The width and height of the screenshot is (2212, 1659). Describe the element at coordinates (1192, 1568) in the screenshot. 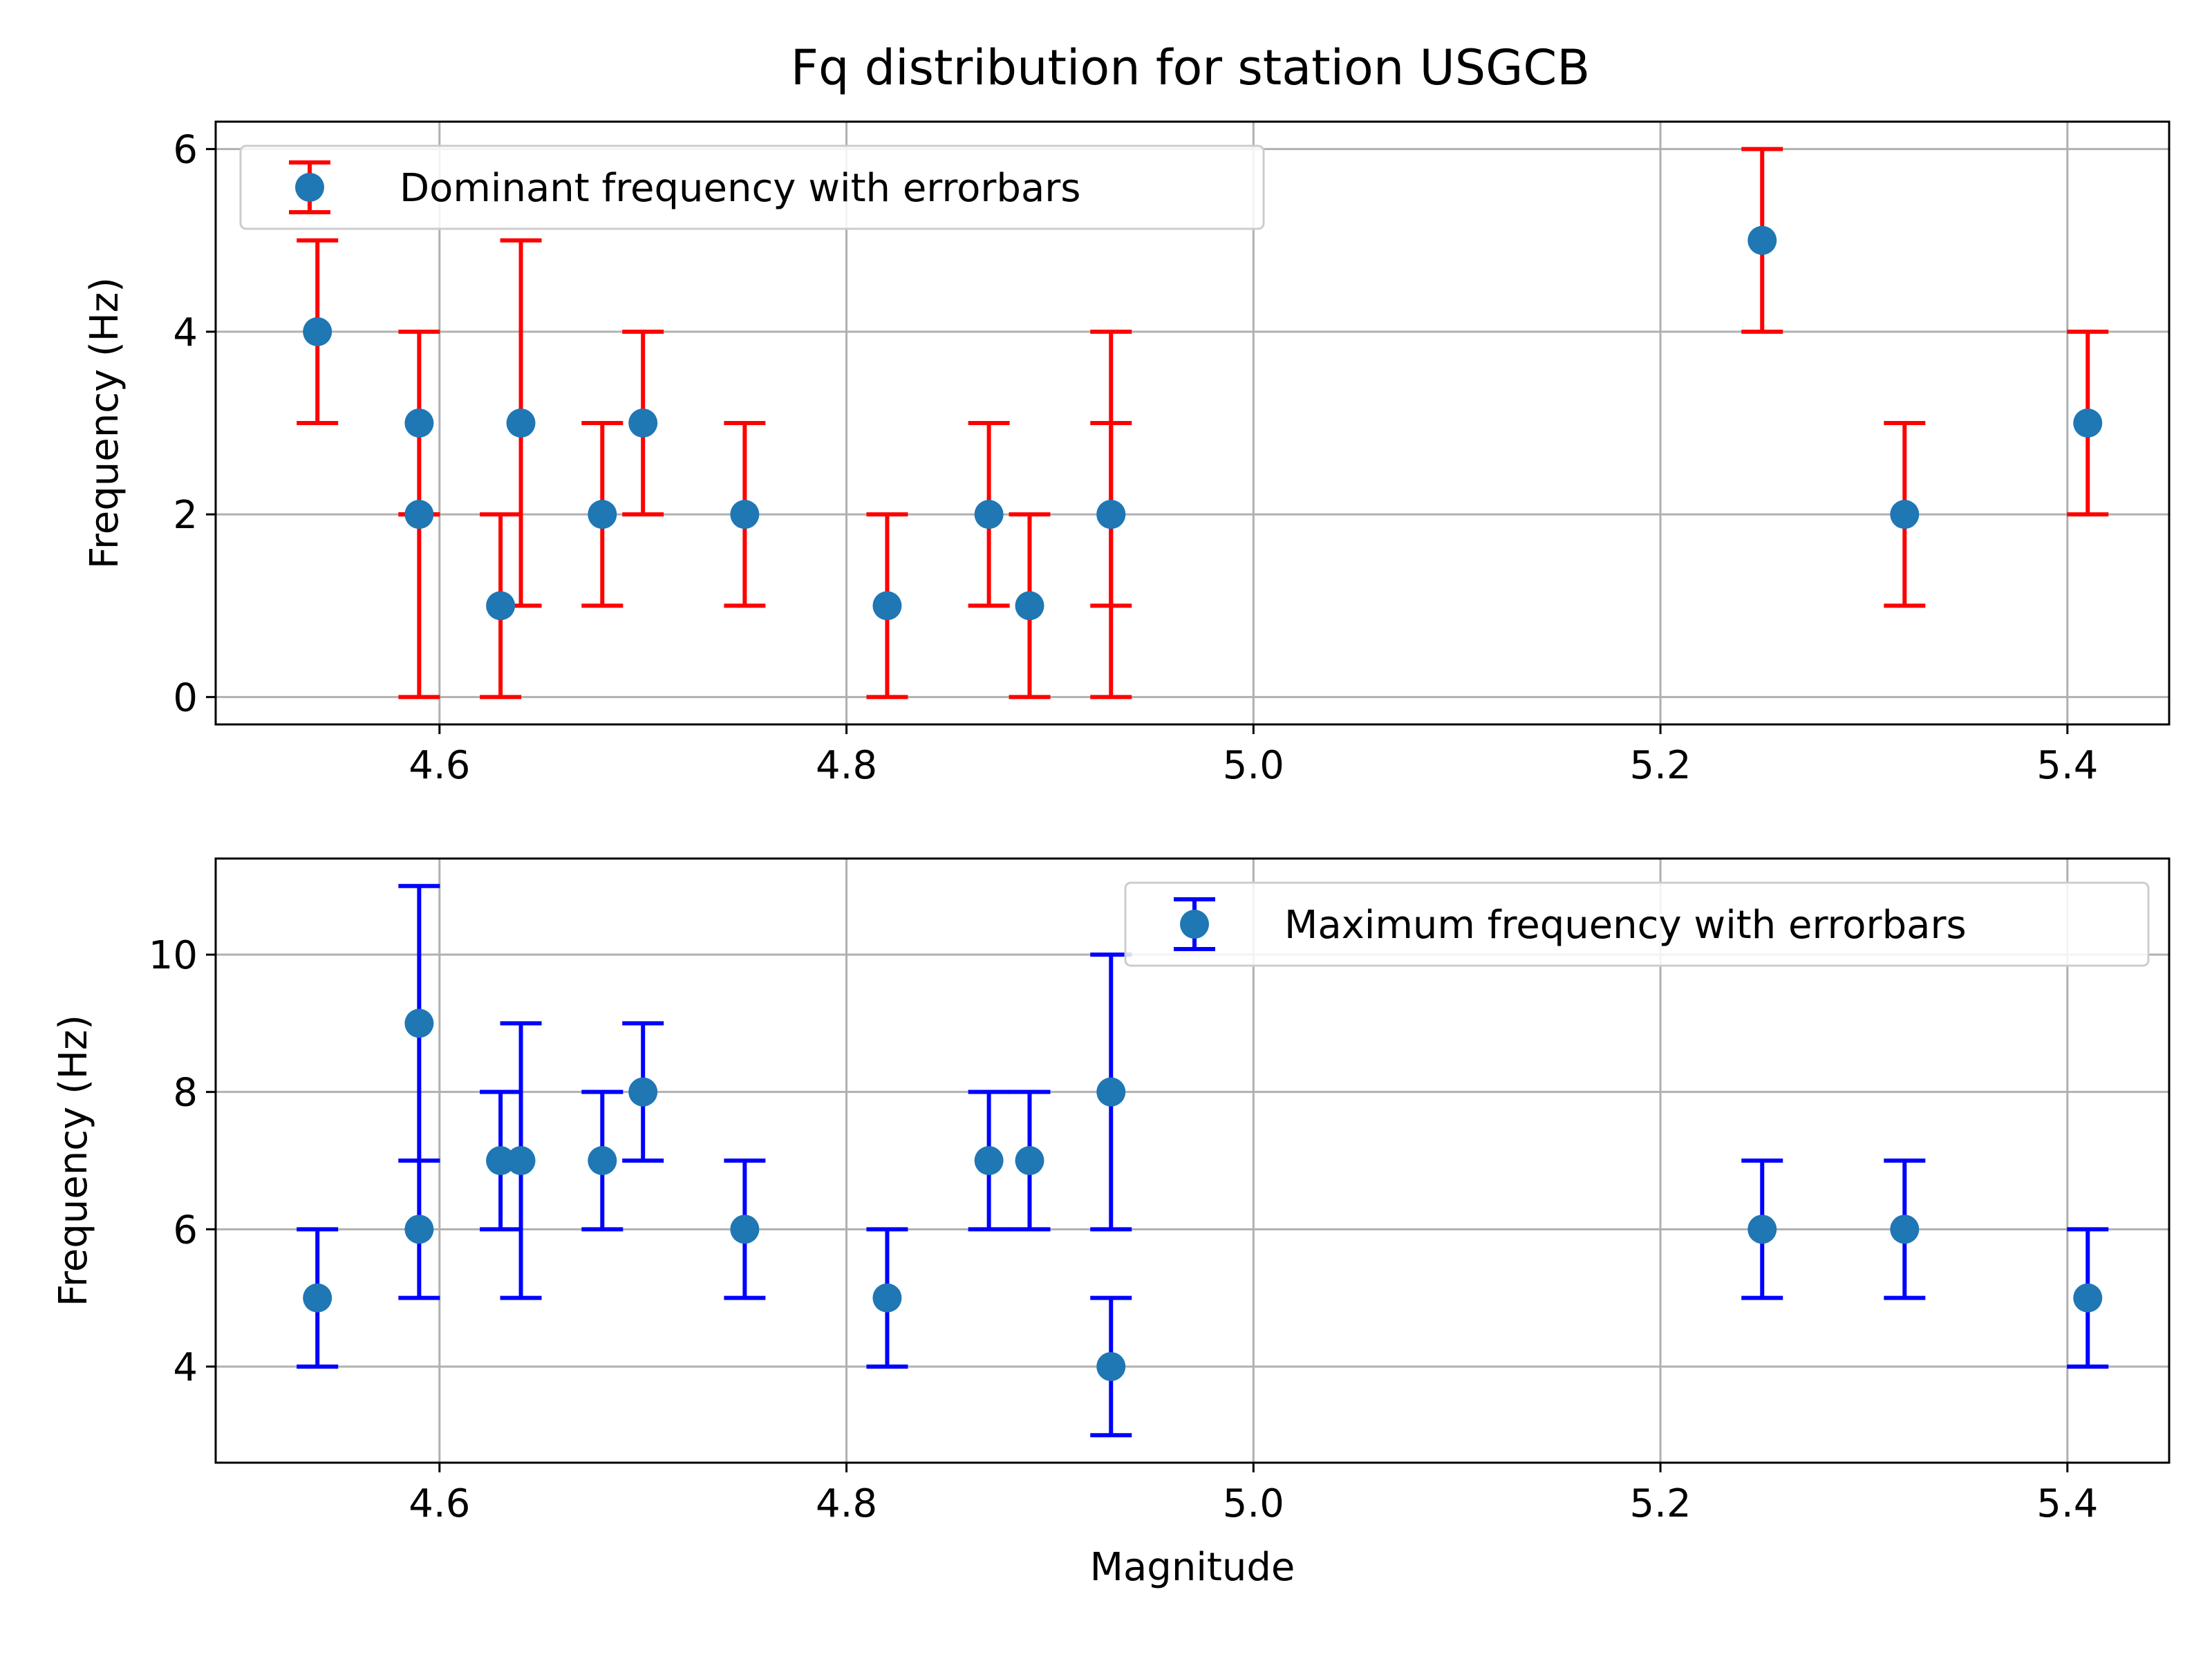

I see `x-axis-label: Magnitude` at that location.